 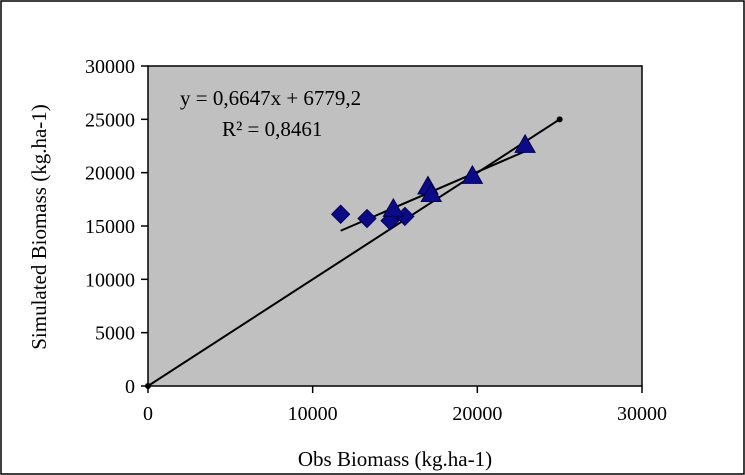 I want to click on y-tick-label: 30000, so click(x=110, y=67).